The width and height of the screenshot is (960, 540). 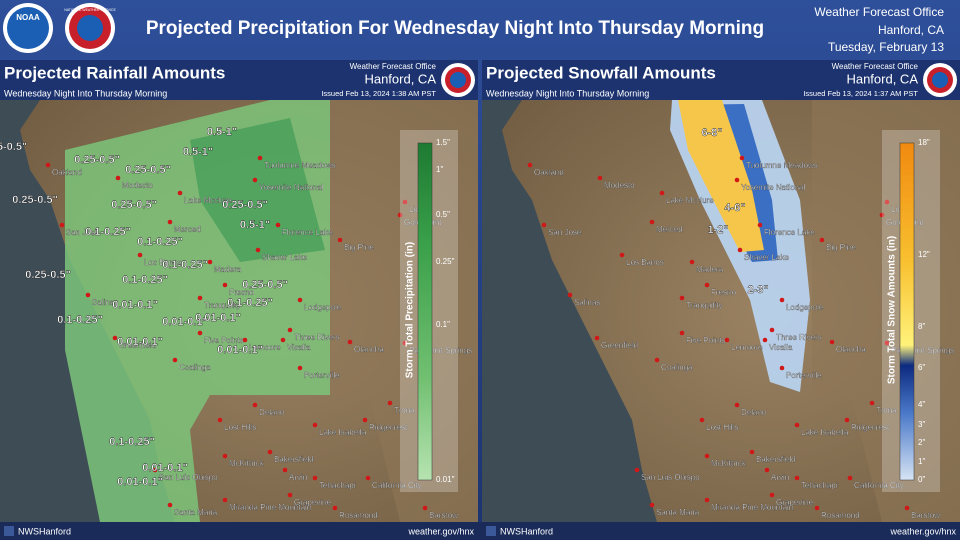 I want to click on legend-bar, so click(x=425, y=311).